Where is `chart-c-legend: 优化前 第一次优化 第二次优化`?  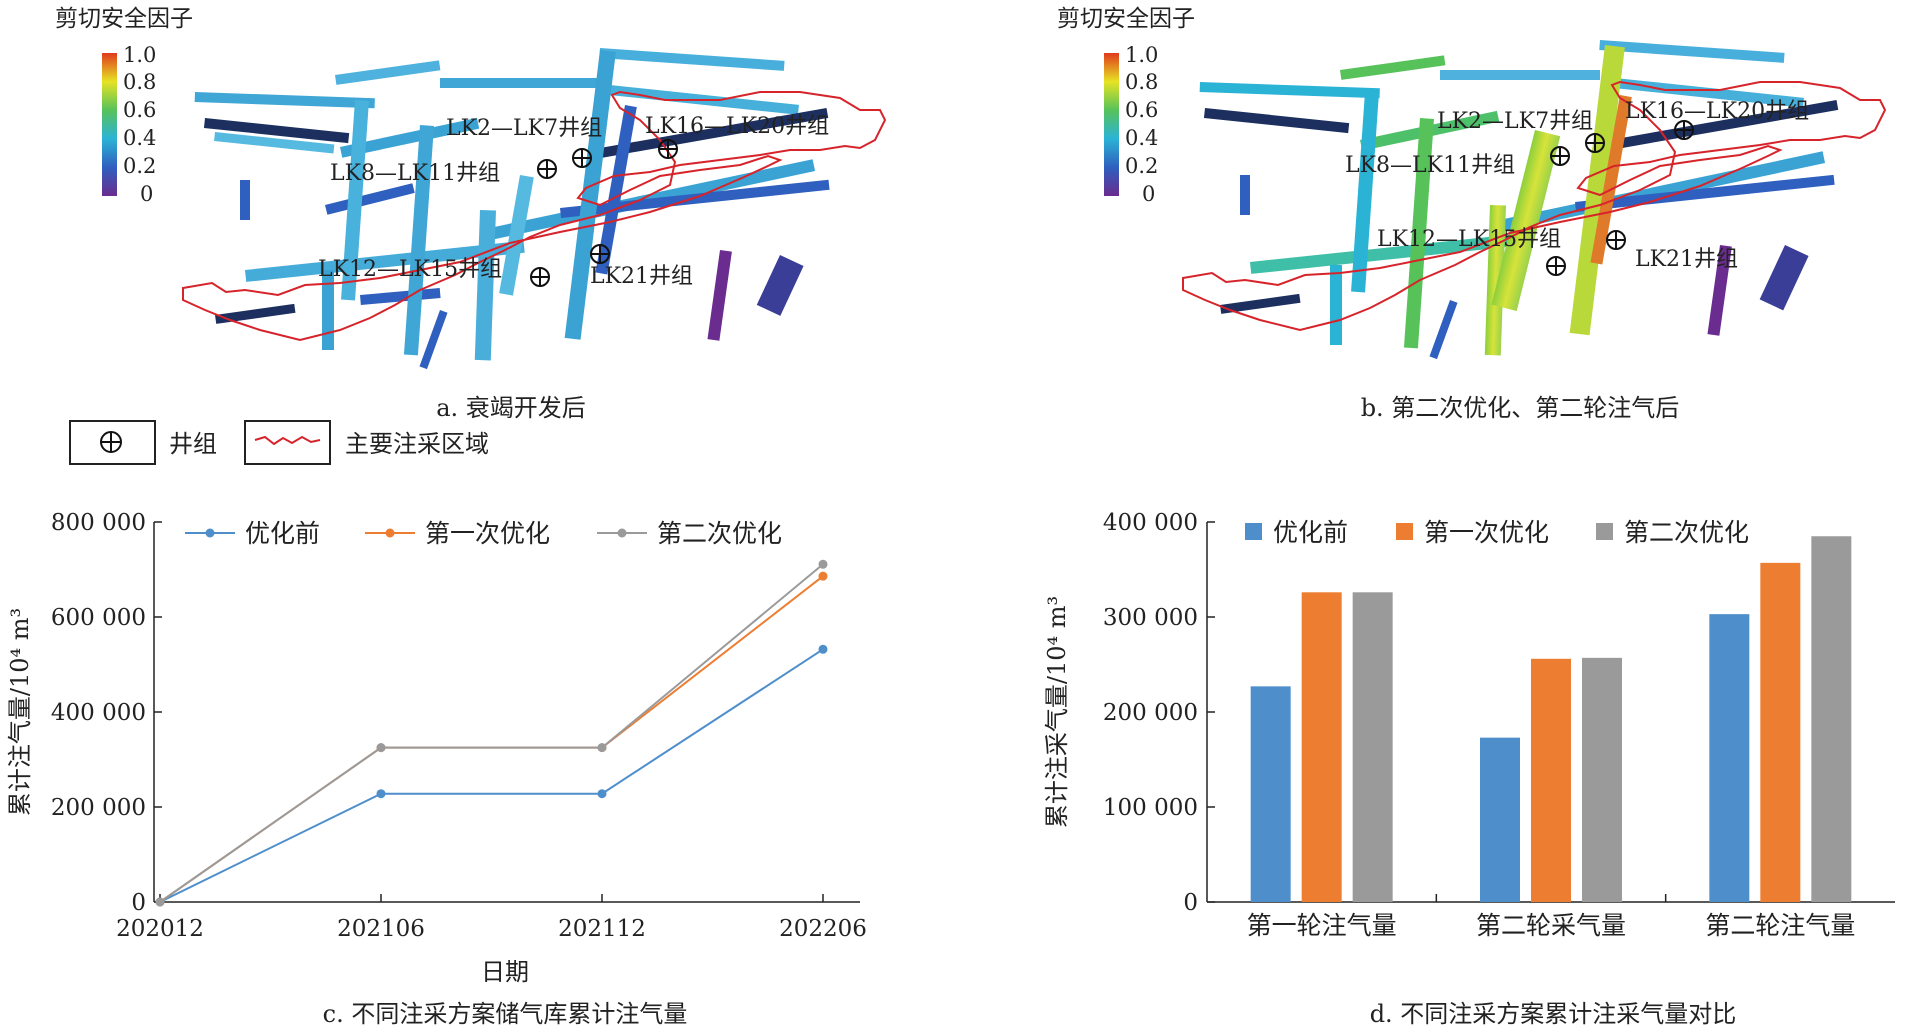
chart-c-legend: 优化前 第一次优化 第二次优化 is located at coordinates (483, 533).